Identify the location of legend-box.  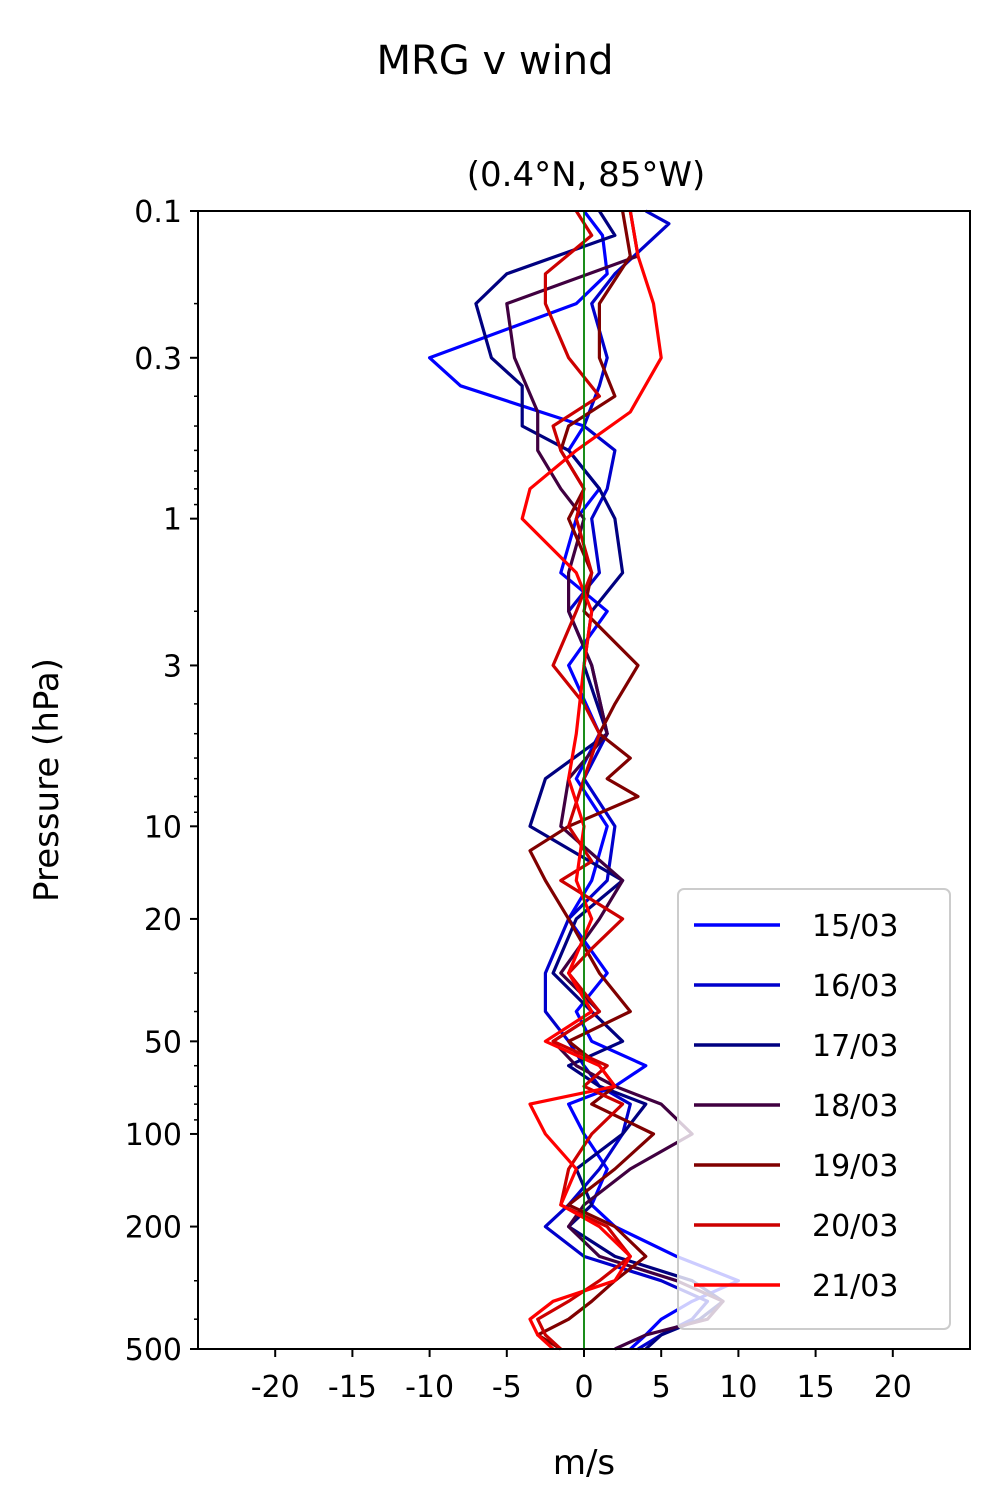
(814, 1109).